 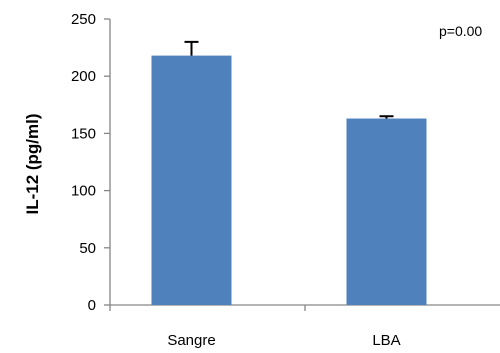 I want to click on y-tick-label: 150, so click(x=83, y=133).